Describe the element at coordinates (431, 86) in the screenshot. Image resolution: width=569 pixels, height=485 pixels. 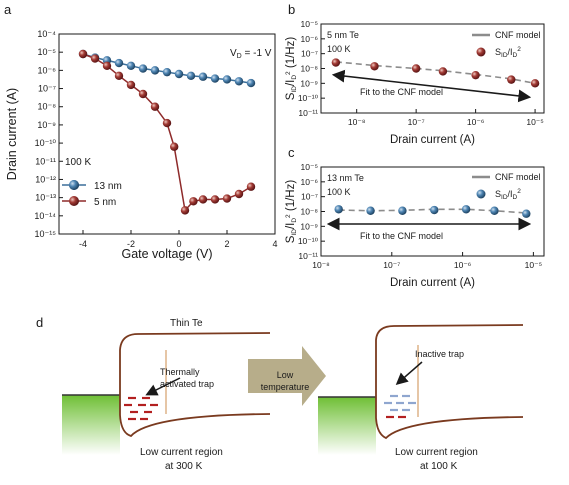
I see `panel-b-fit-arrow` at that location.